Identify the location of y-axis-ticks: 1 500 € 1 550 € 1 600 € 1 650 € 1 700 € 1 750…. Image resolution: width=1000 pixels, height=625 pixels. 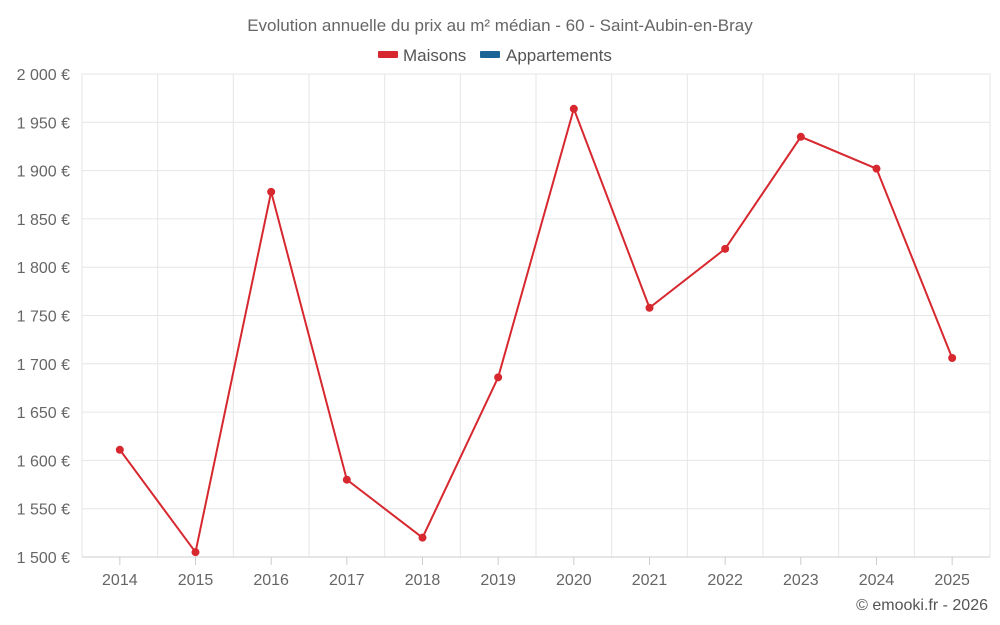
(43, 317).